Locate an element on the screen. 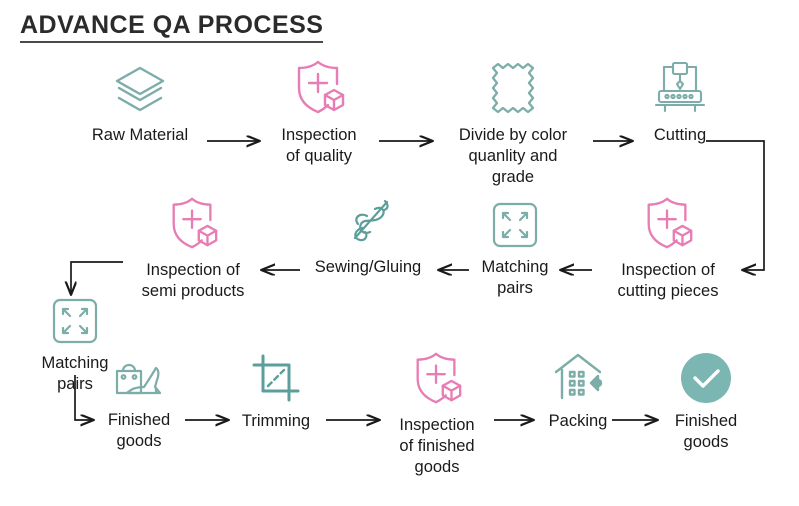 Image resolution: width=799 pixels, height=506 pixels. node-inspection-of-quality: Inspection of quality is located at coordinates (319, 112).